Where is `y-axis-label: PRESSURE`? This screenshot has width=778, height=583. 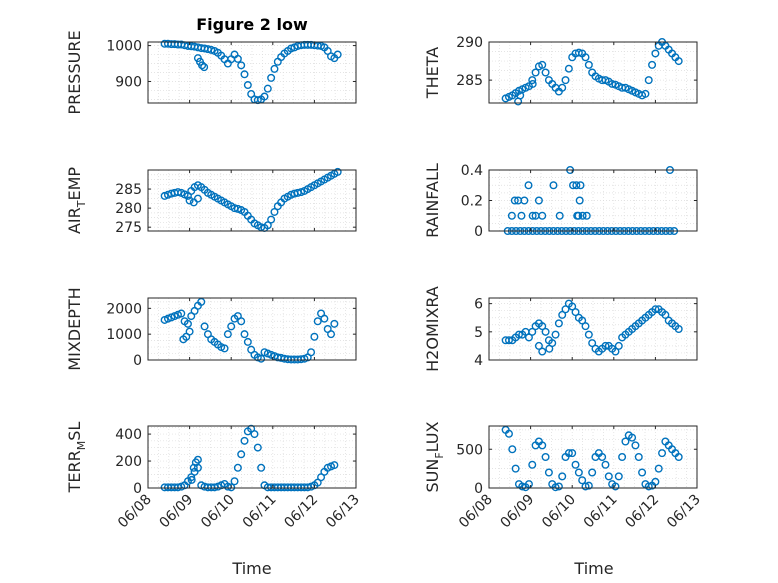
y-axis-label: PRESSURE is located at coordinates (74, 72).